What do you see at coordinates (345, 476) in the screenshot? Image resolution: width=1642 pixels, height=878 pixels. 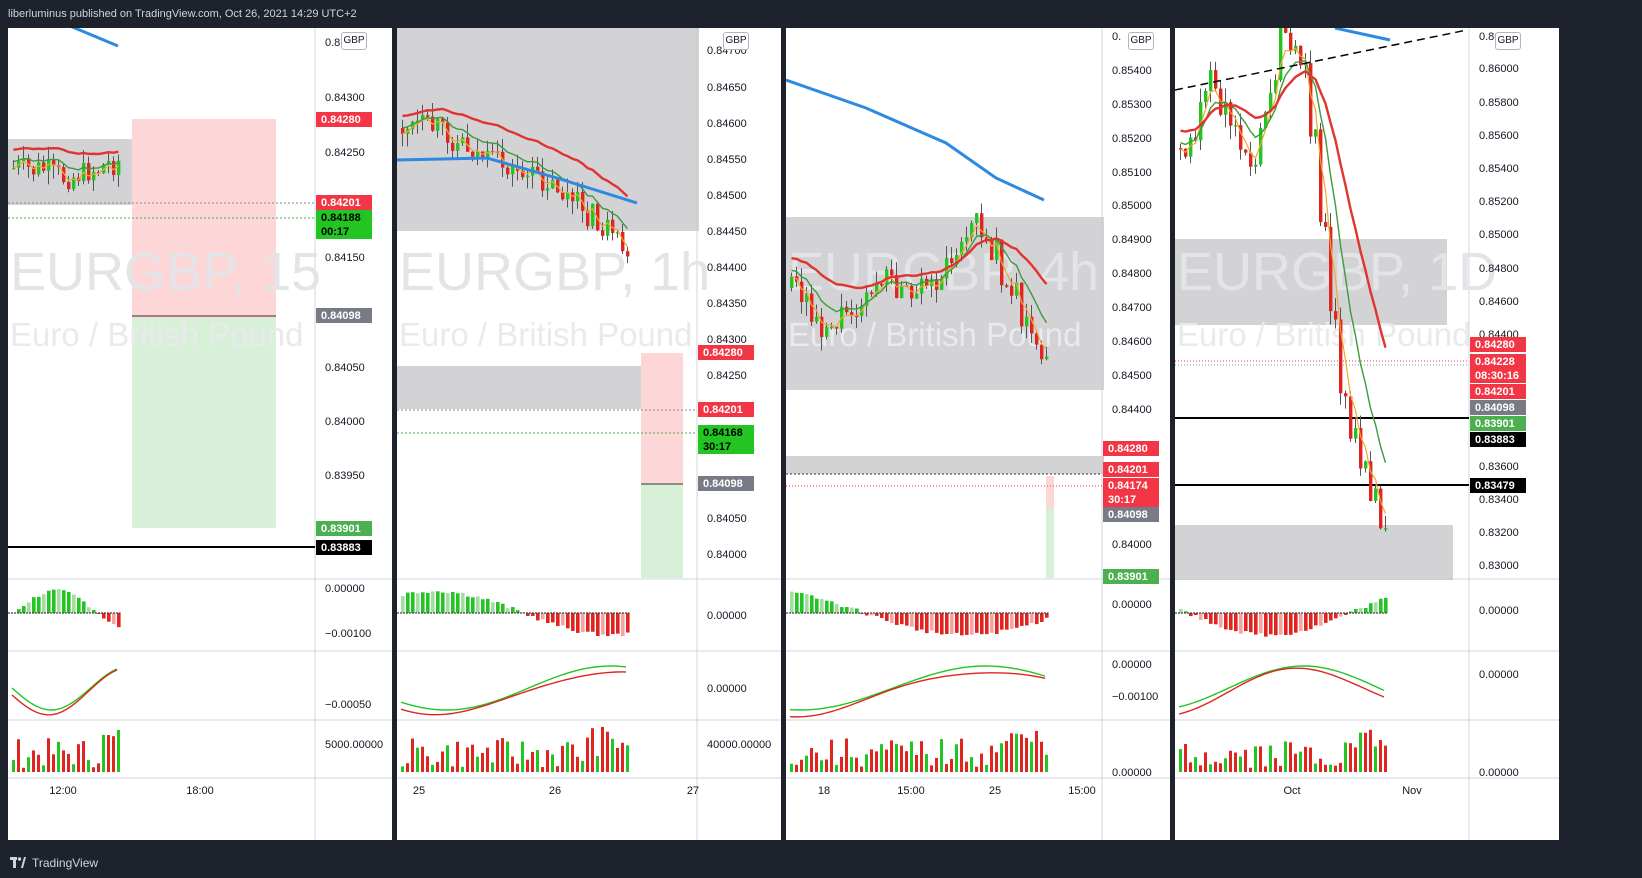 I see `price-tick-label: 0.83950` at bounding box center [345, 476].